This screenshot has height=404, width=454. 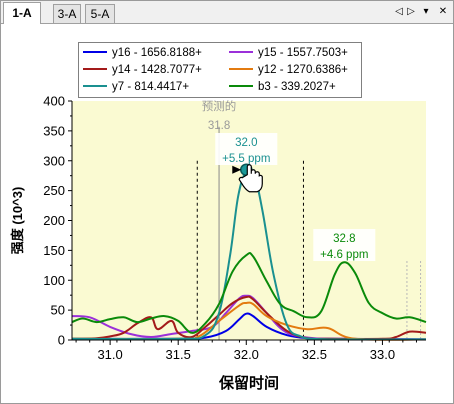 What do you see at coordinates (237, 169) in the screenshot?
I see `peak-pointer-icon` at bounding box center [237, 169].